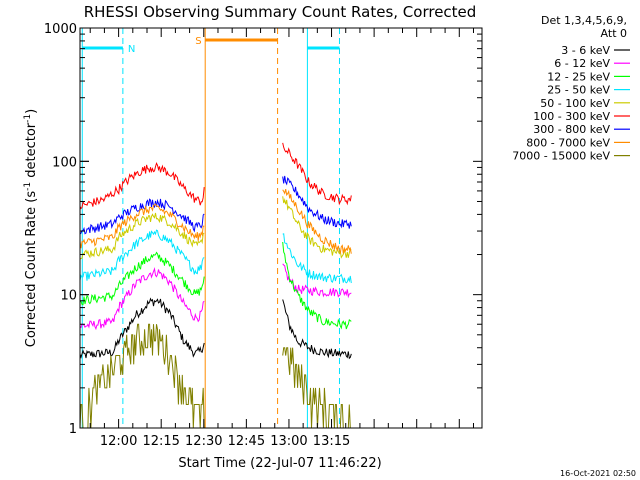  What do you see at coordinates (73, 429) in the screenshot?
I see `y-tick-label-0: 1` at bounding box center [73, 429].